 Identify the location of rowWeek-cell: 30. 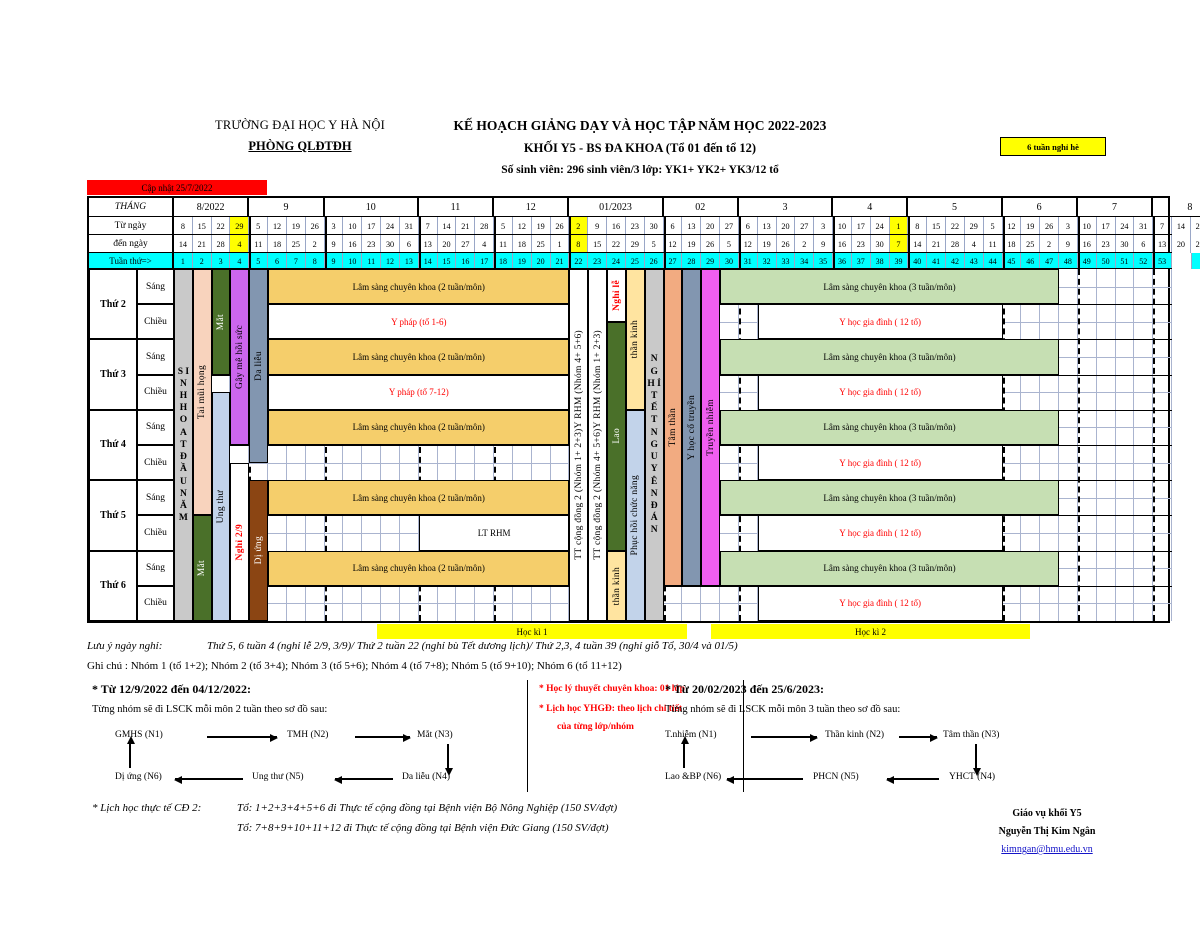
(729, 261).